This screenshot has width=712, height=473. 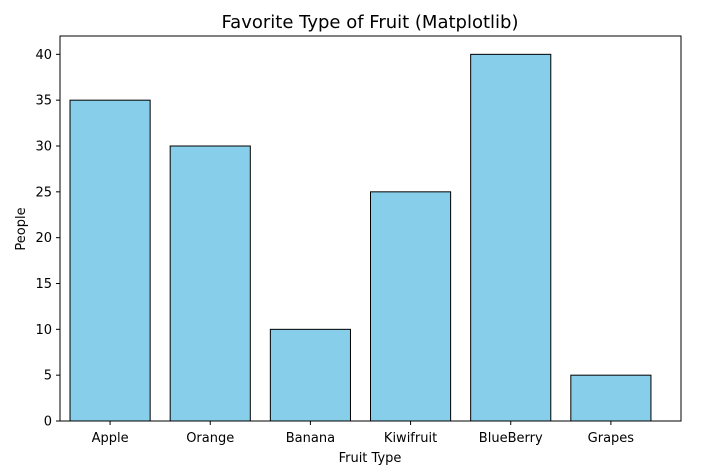 I want to click on y-tick-label: 35, so click(x=43, y=101).